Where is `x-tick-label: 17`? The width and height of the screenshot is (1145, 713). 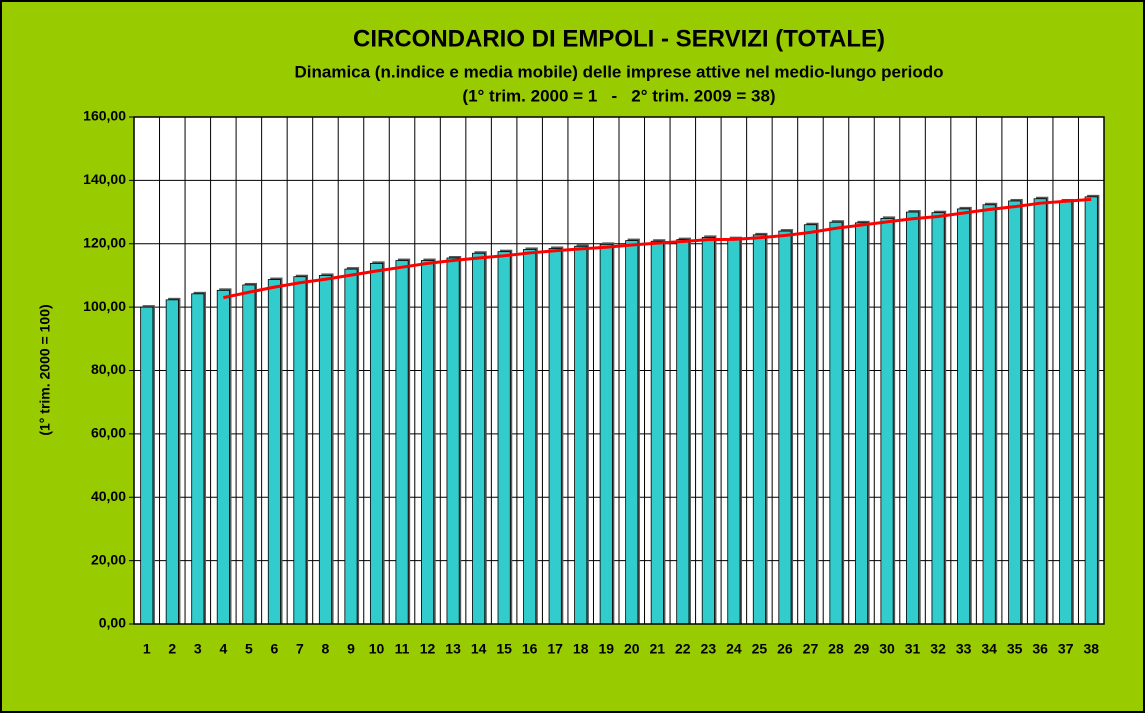 x-tick-label: 17 is located at coordinates (555, 649).